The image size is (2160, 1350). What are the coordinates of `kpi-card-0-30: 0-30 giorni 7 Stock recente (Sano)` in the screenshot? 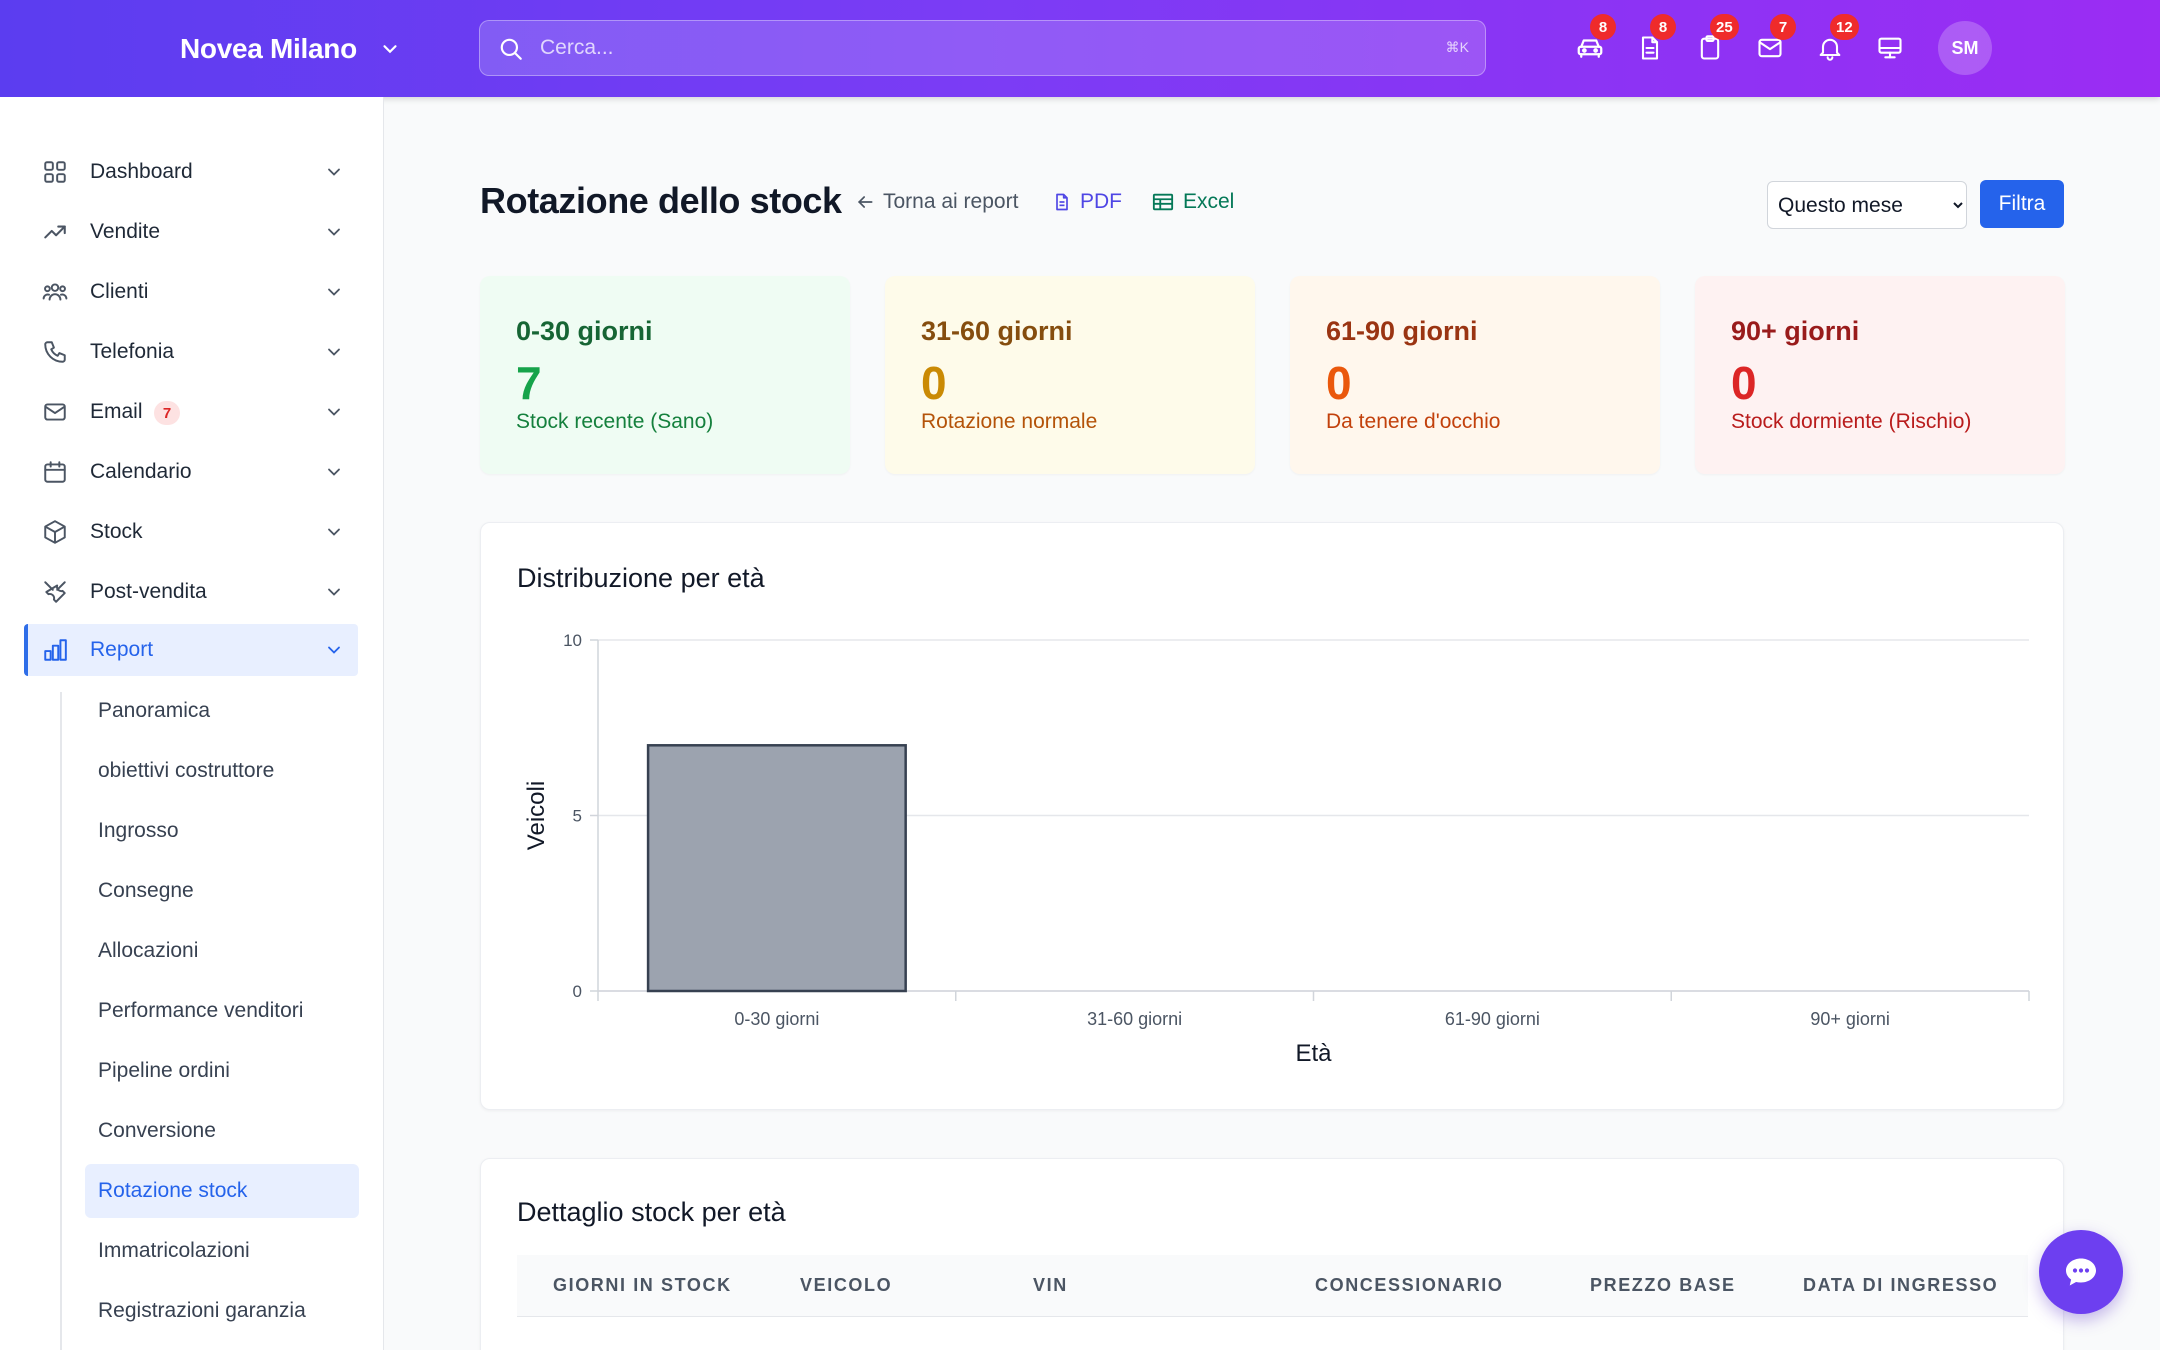 It's located at (665, 375).